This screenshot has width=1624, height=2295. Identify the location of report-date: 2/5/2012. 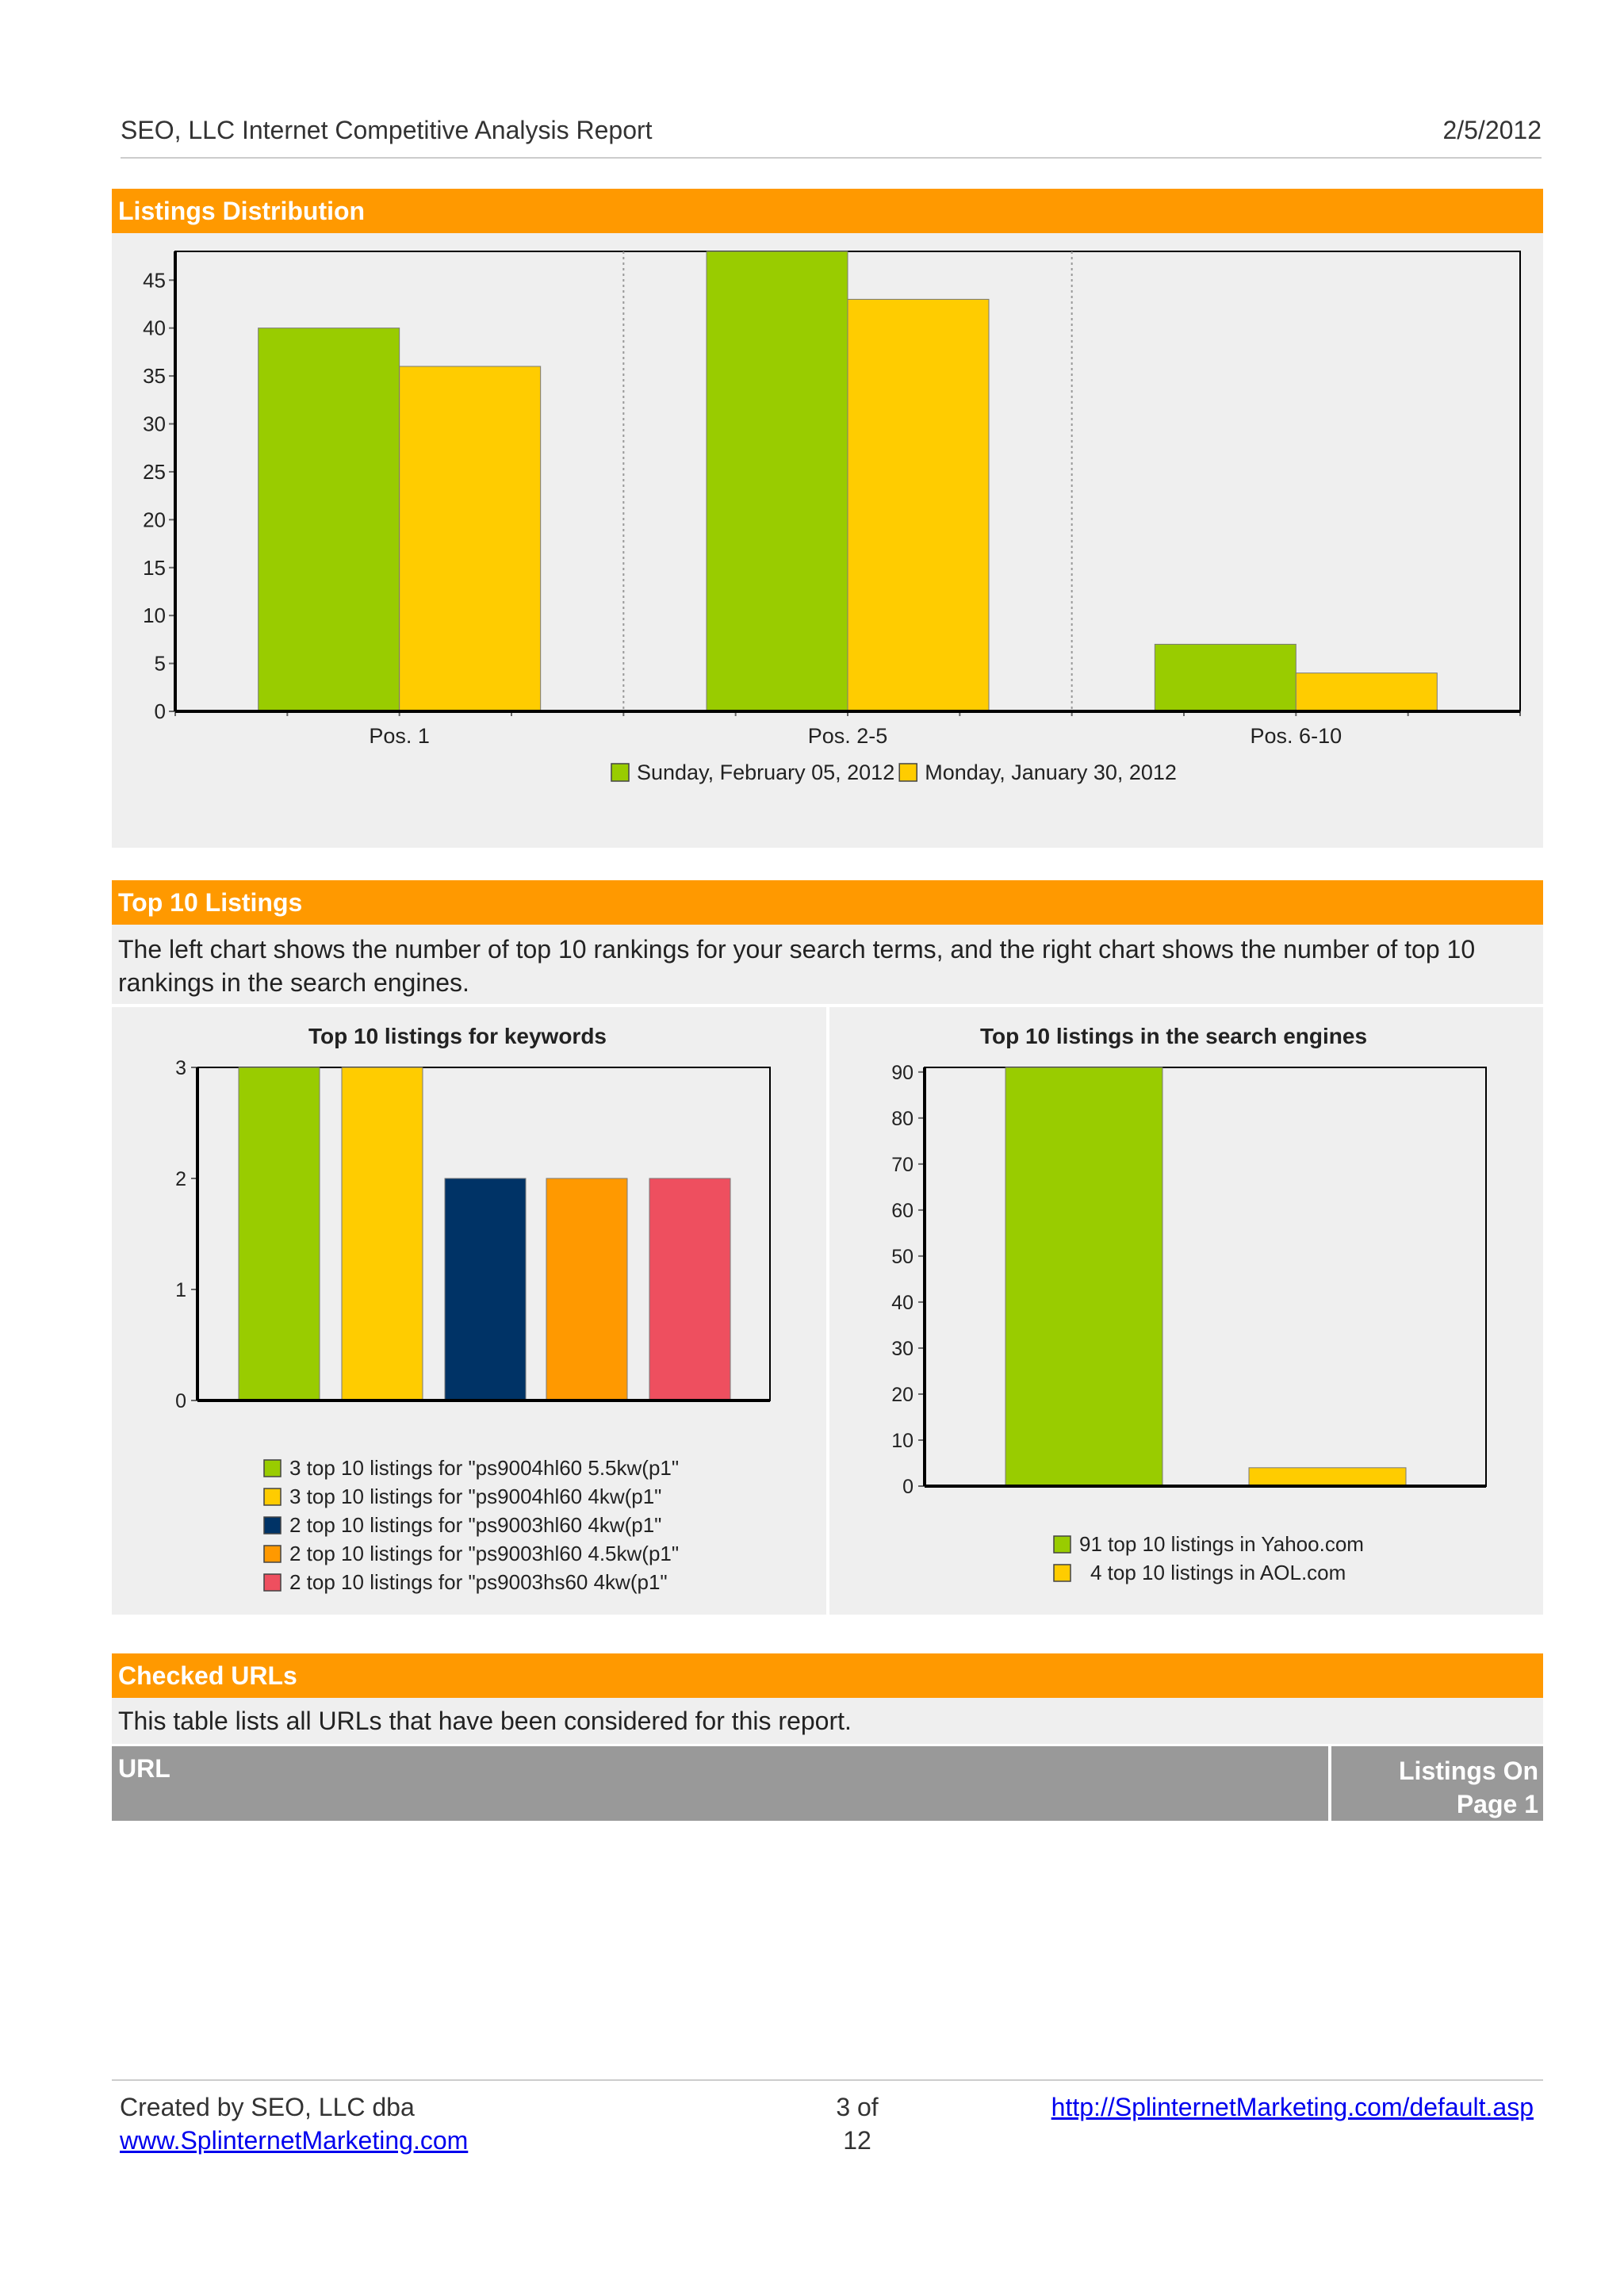
(1492, 130).